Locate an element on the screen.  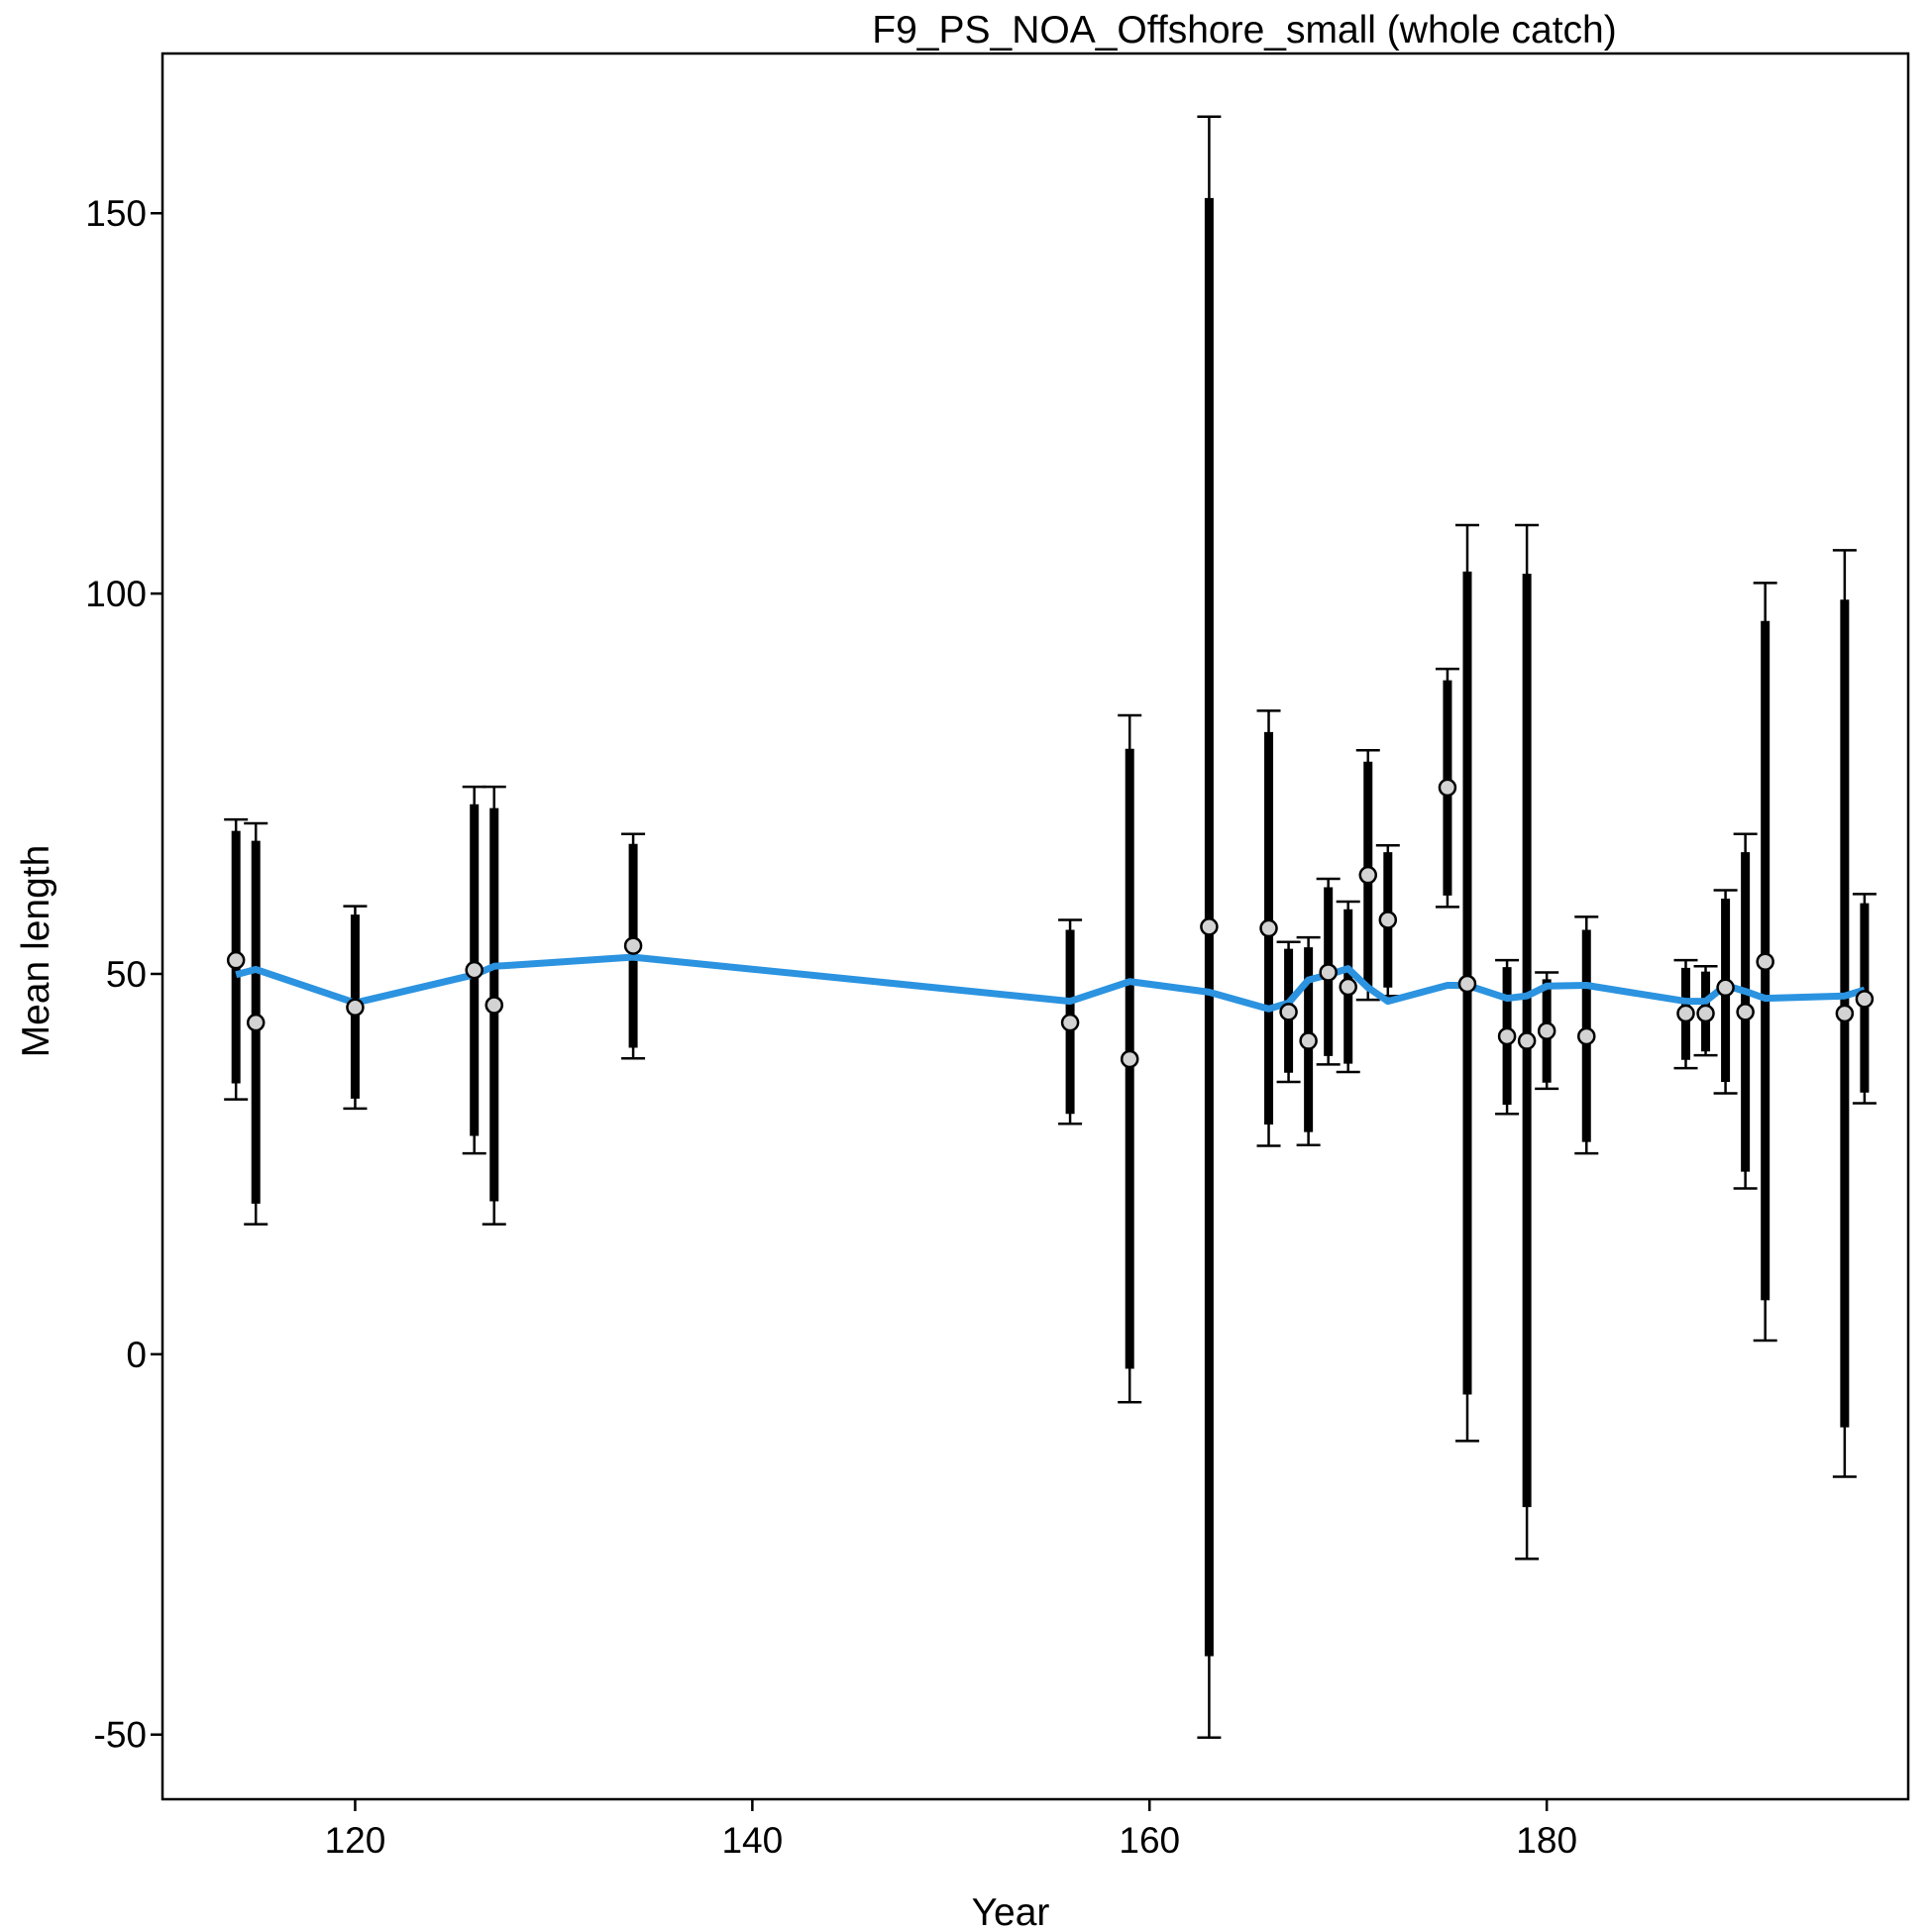
x-tick-label: 140 is located at coordinates (752, 1840).